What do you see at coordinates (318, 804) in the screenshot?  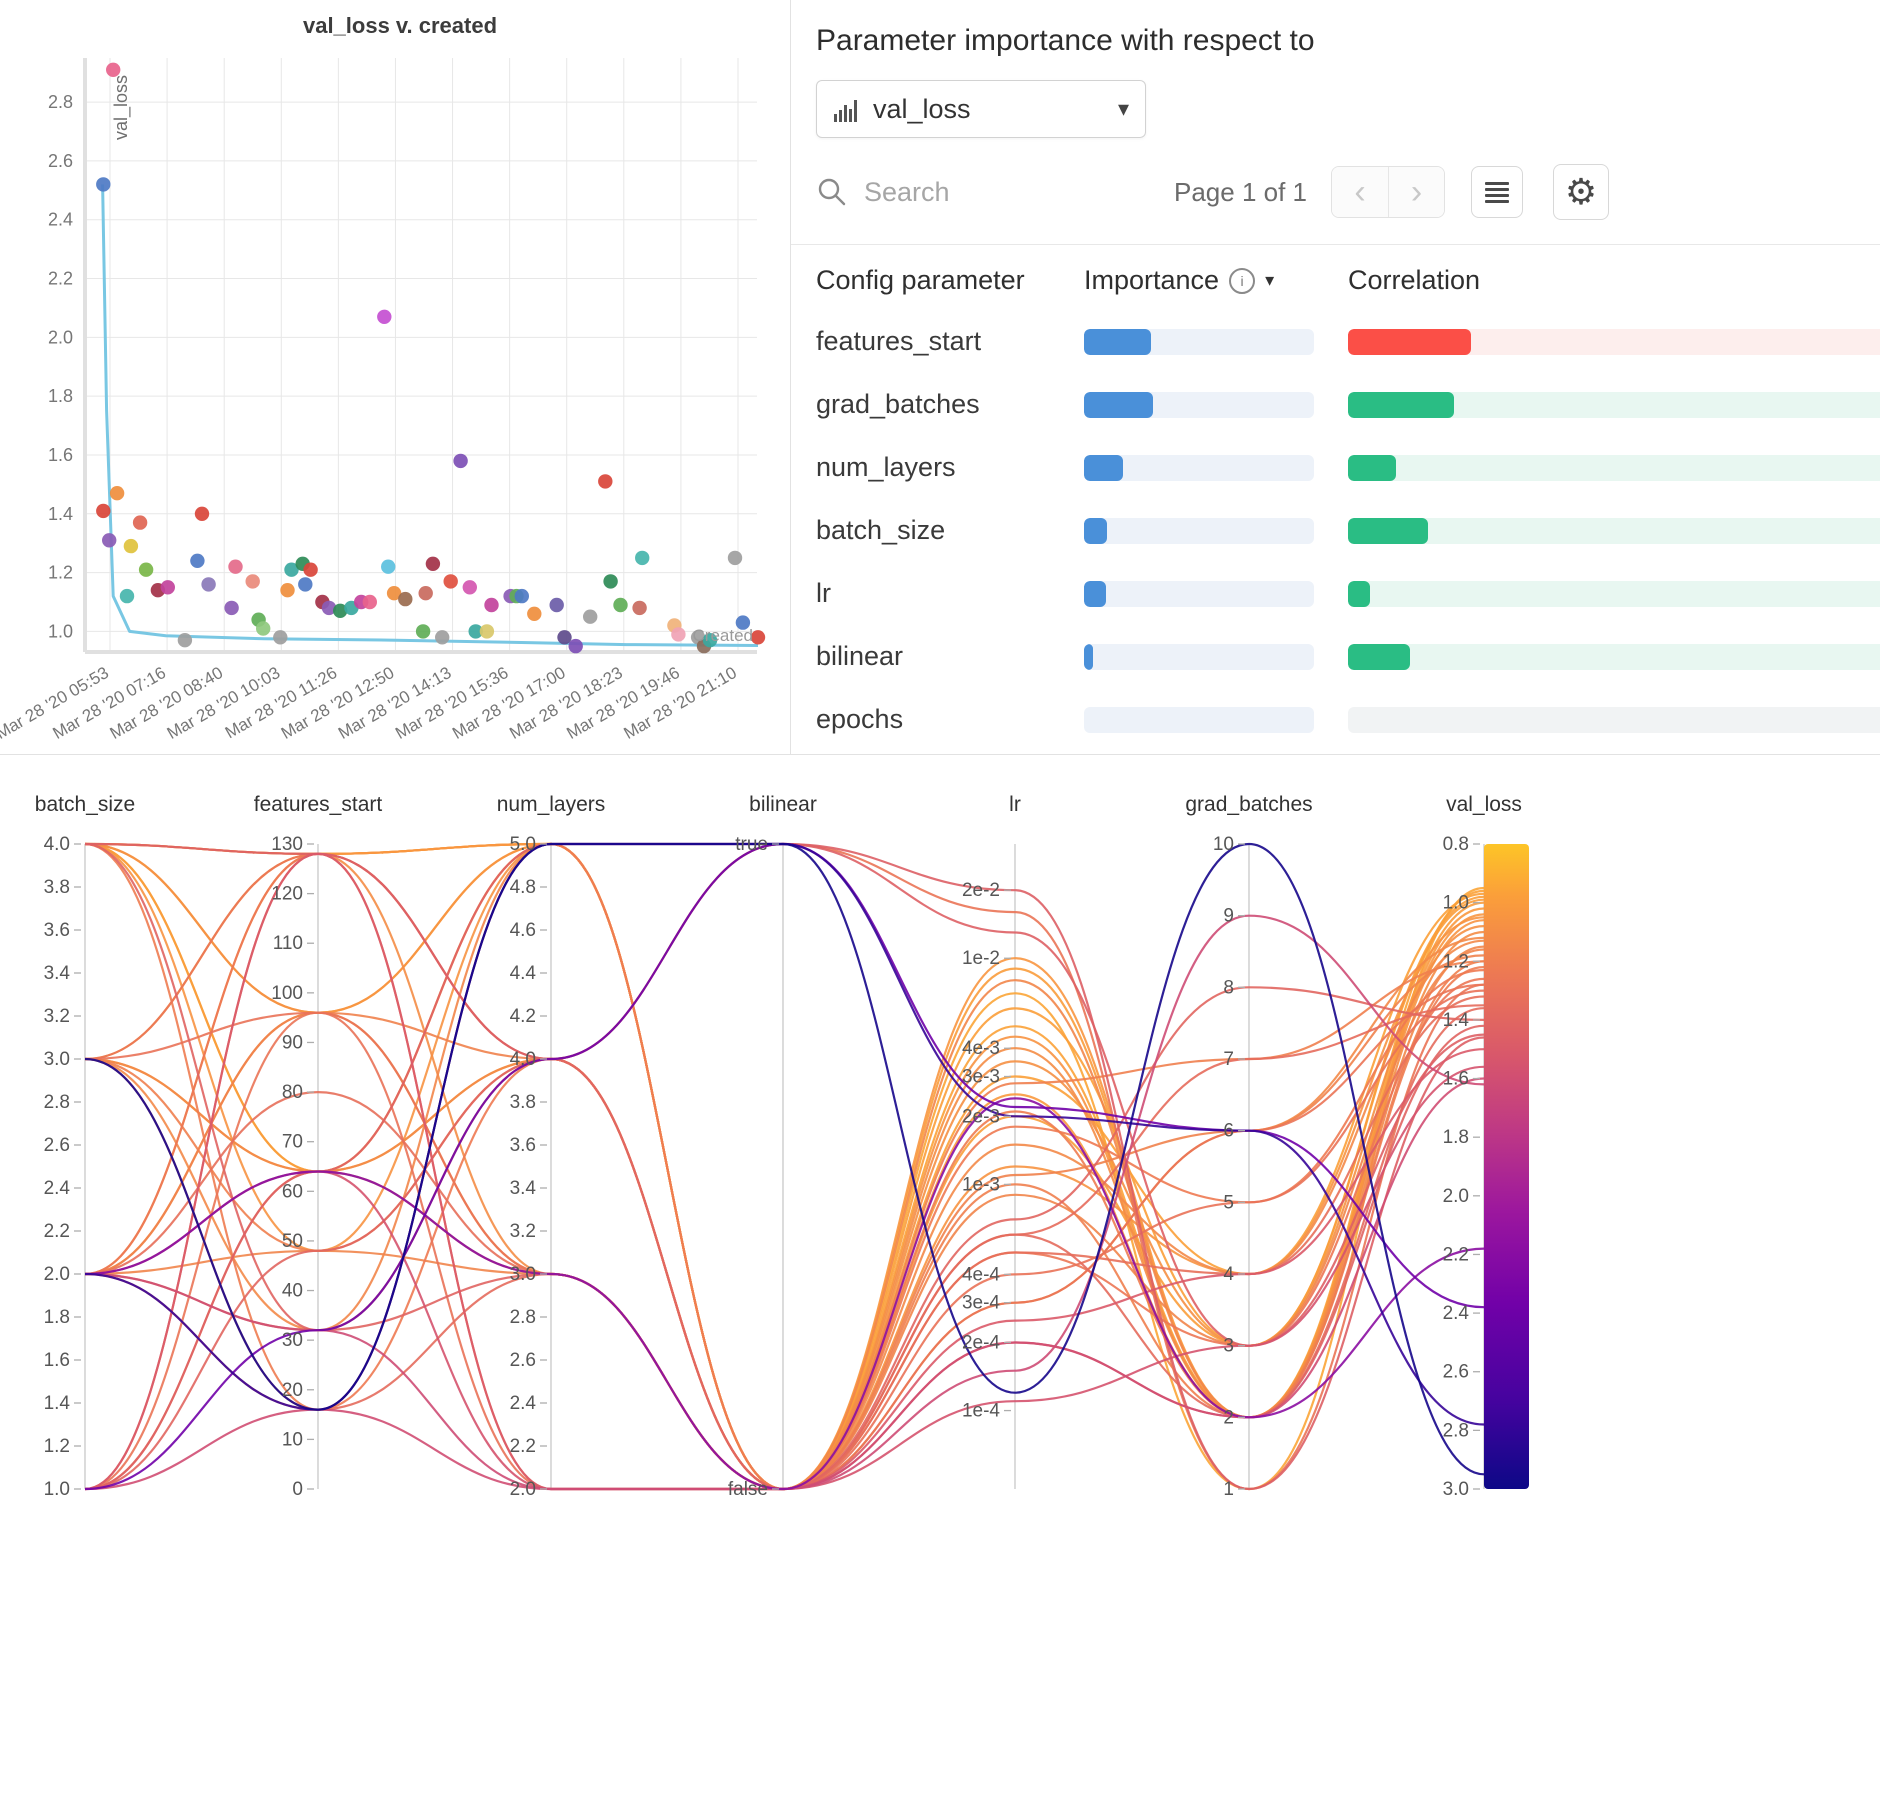 I see `axis-title-features_start: features_start` at bounding box center [318, 804].